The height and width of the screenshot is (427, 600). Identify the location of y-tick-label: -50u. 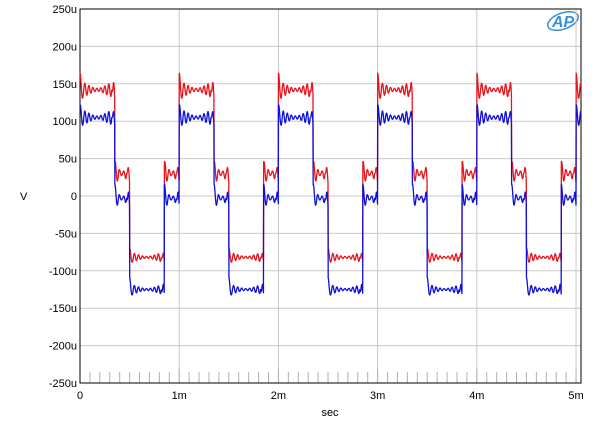
(66, 234).